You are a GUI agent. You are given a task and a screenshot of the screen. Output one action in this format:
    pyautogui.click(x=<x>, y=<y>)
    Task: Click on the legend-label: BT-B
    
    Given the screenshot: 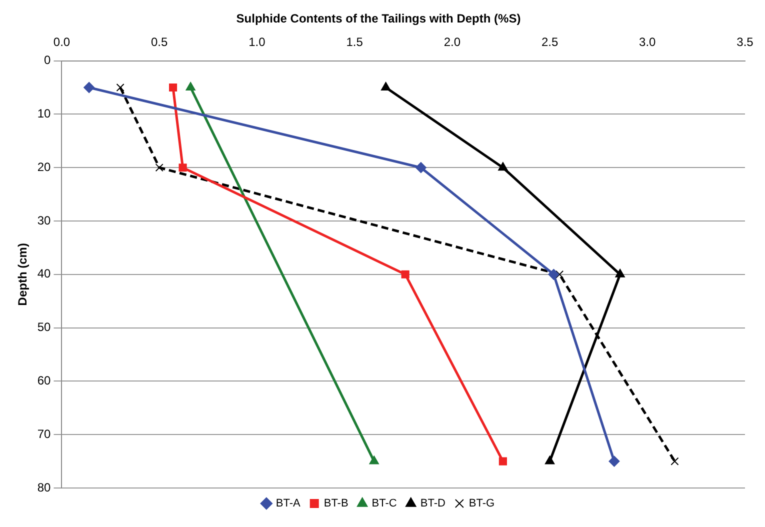 What is the action you would take?
    pyautogui.click(x=336, y=504)
    